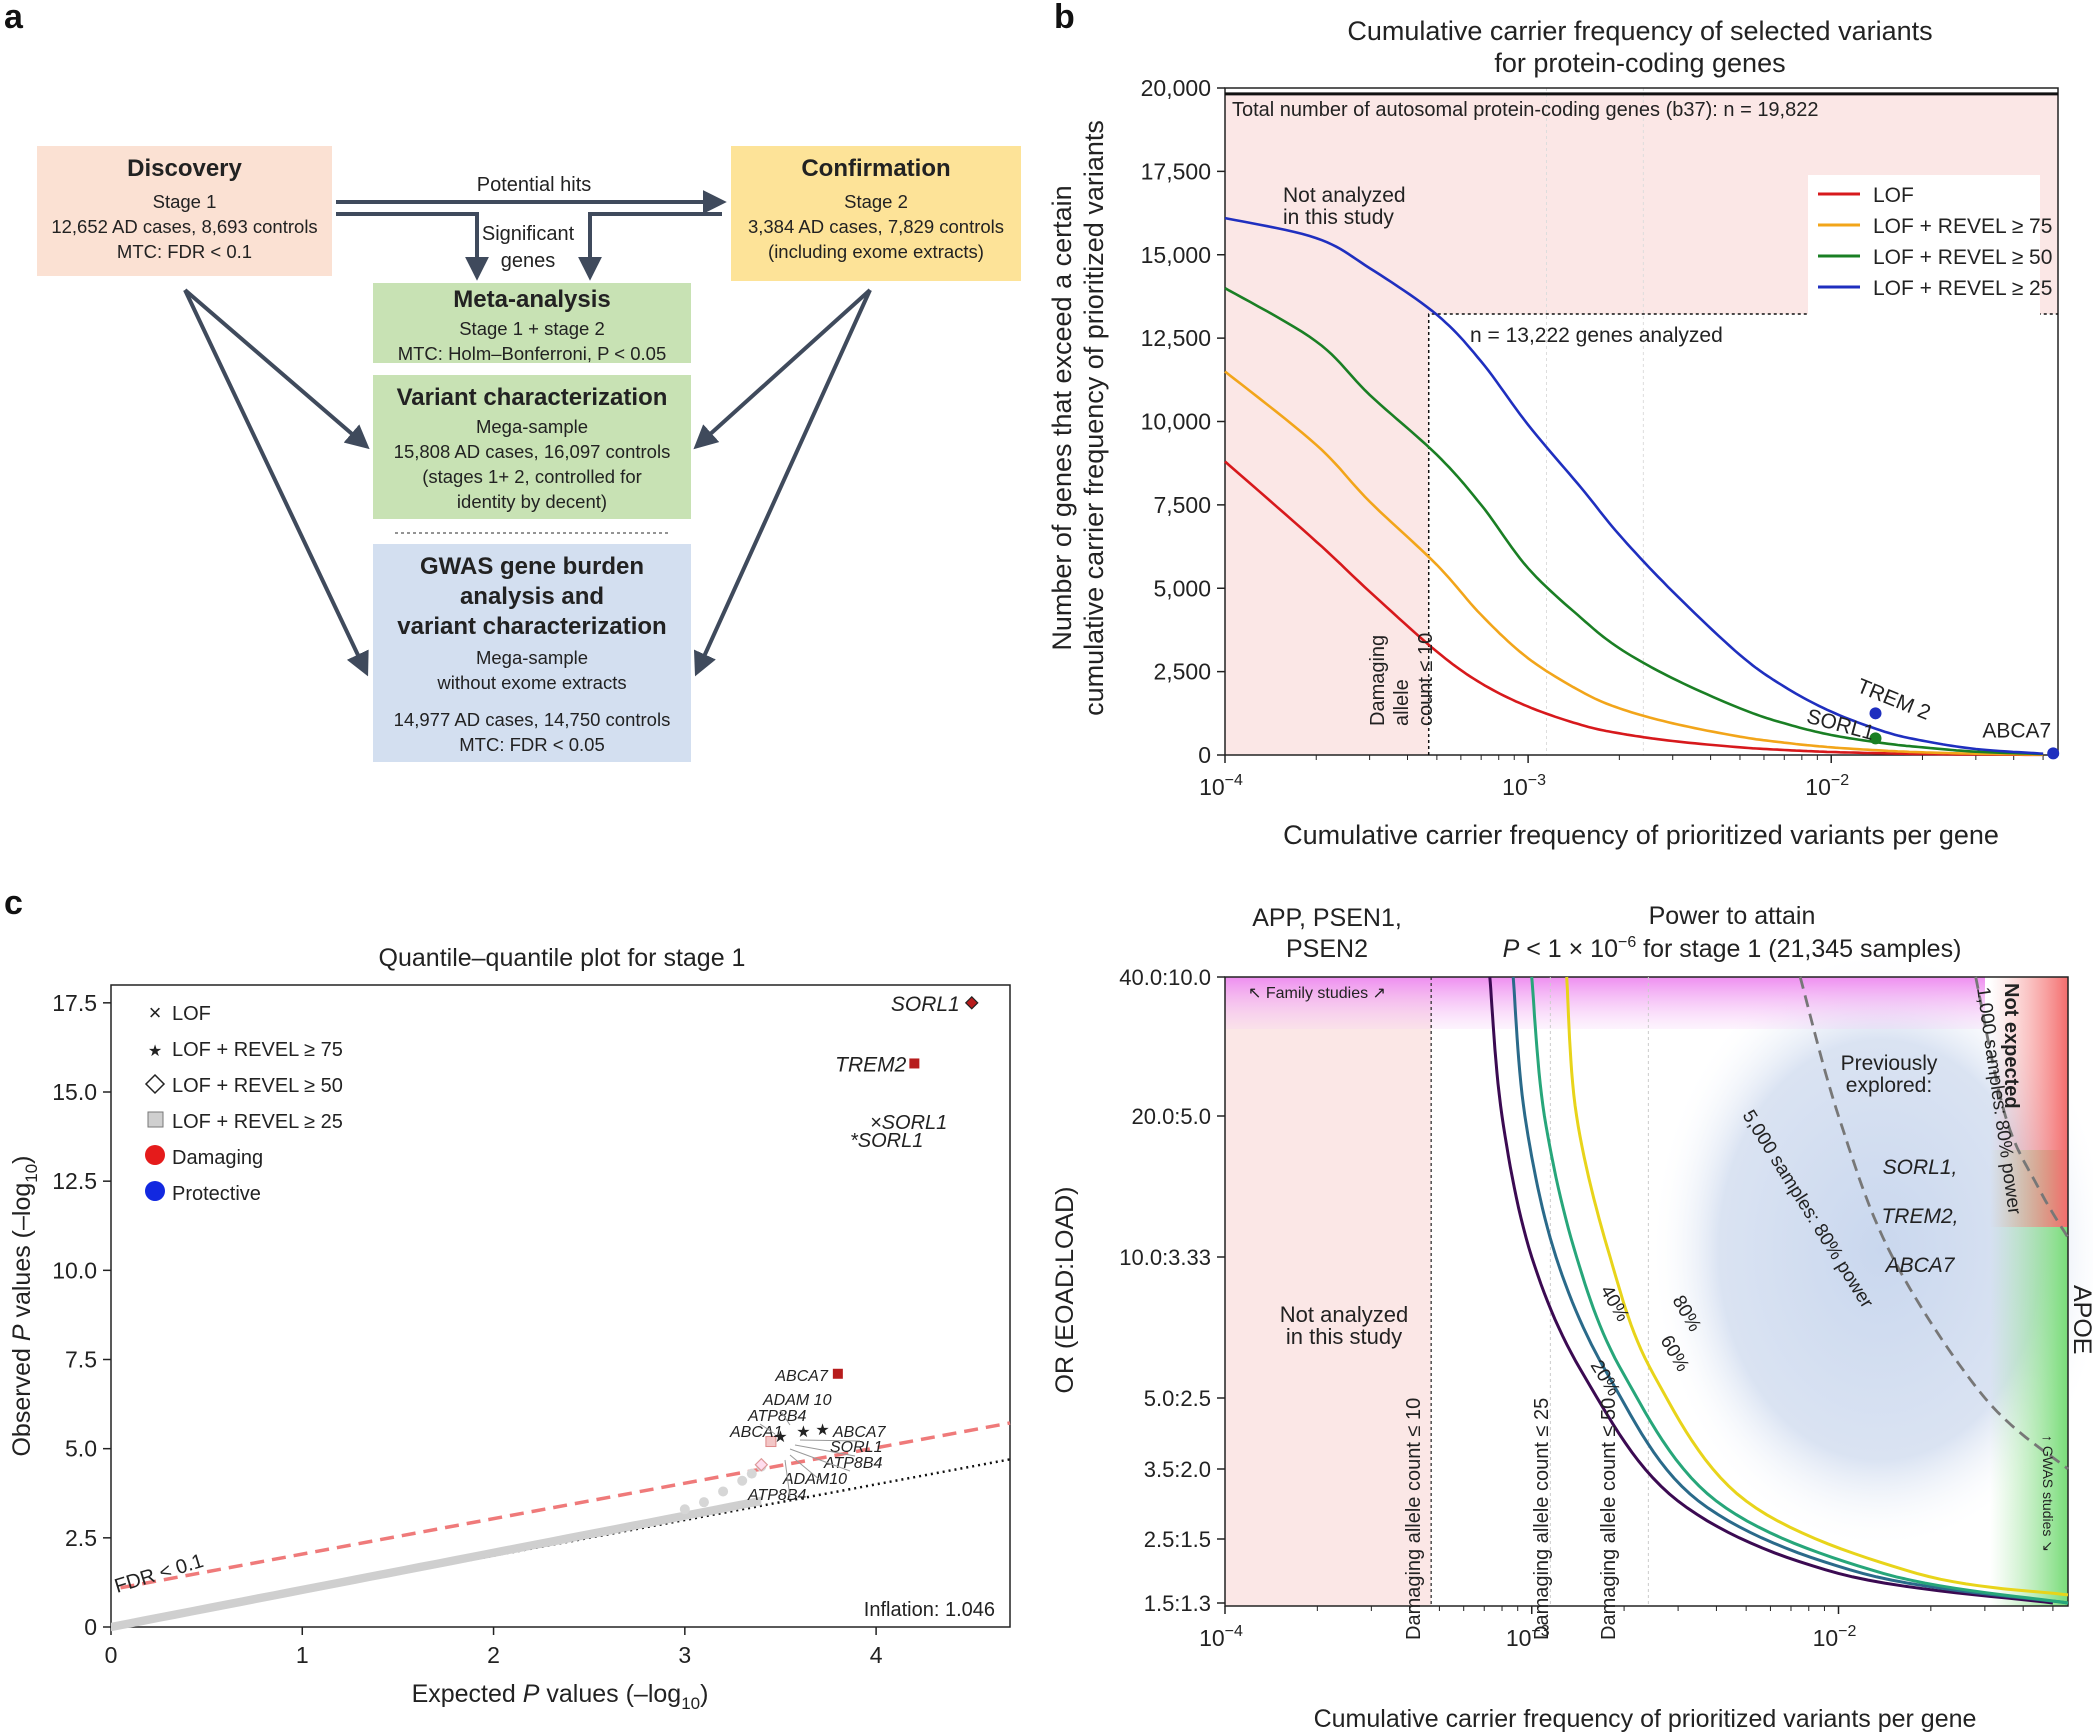 Image resolution: width=2093 pixels, height=1732 pixels. Describe the element at coordinates (532, 451) in the screenshot. I see `variant-line: 15,808 AD cases, 16,097 controls` at that location.